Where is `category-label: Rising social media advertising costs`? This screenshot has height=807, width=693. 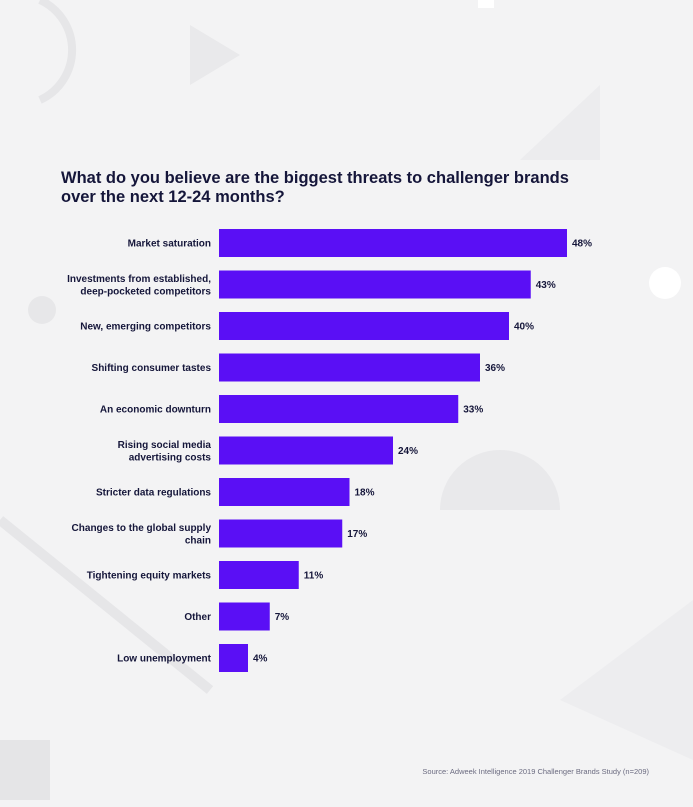
category-label: Rising social media advertising costs is located at coordinates (165, 452).